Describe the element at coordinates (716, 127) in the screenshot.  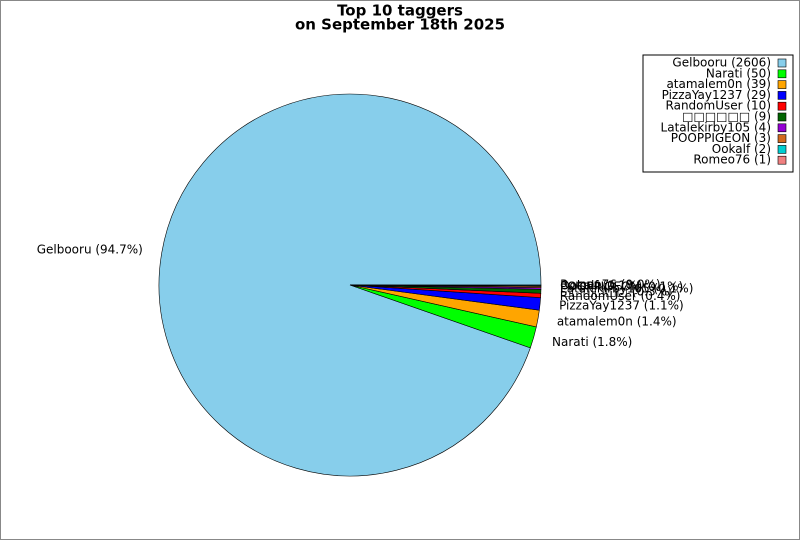
I see `legend-label: Latalekirby105 (4)` at that location.